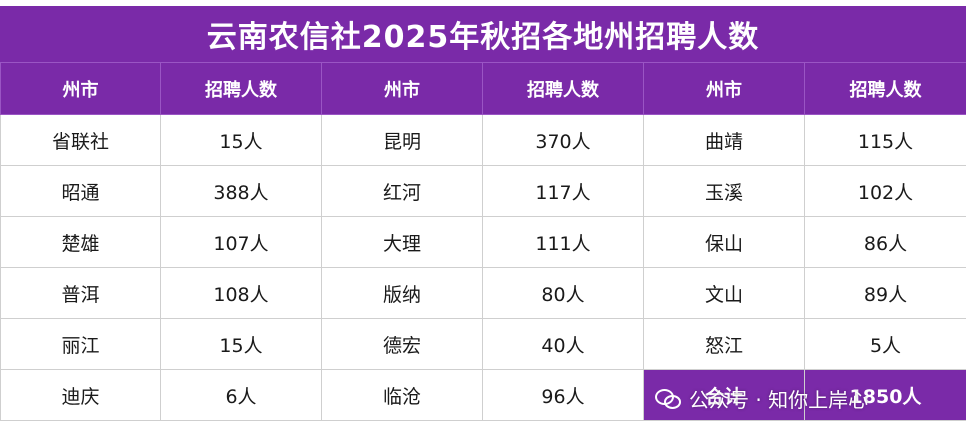 Image resolution: width=966 pixels, height=436 pixels. Describe the element at coordinates (483, 34) in the screenshot. I see `page-title: 云南农信社2025年秋招各地州招聘人数` at that location.